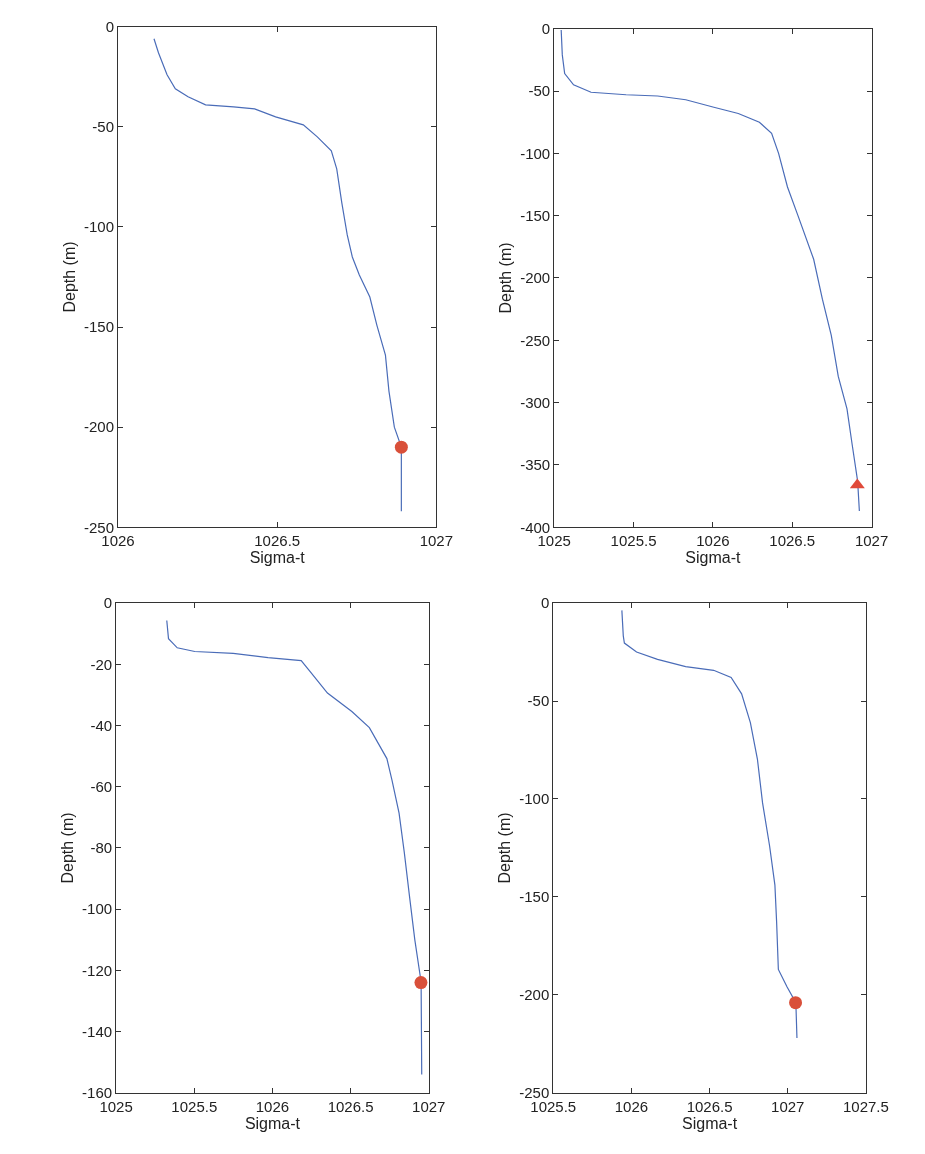 The height and width of the screenshot is (1154, 925). I want to click on y-tick-label: -120, so click(97, 970).